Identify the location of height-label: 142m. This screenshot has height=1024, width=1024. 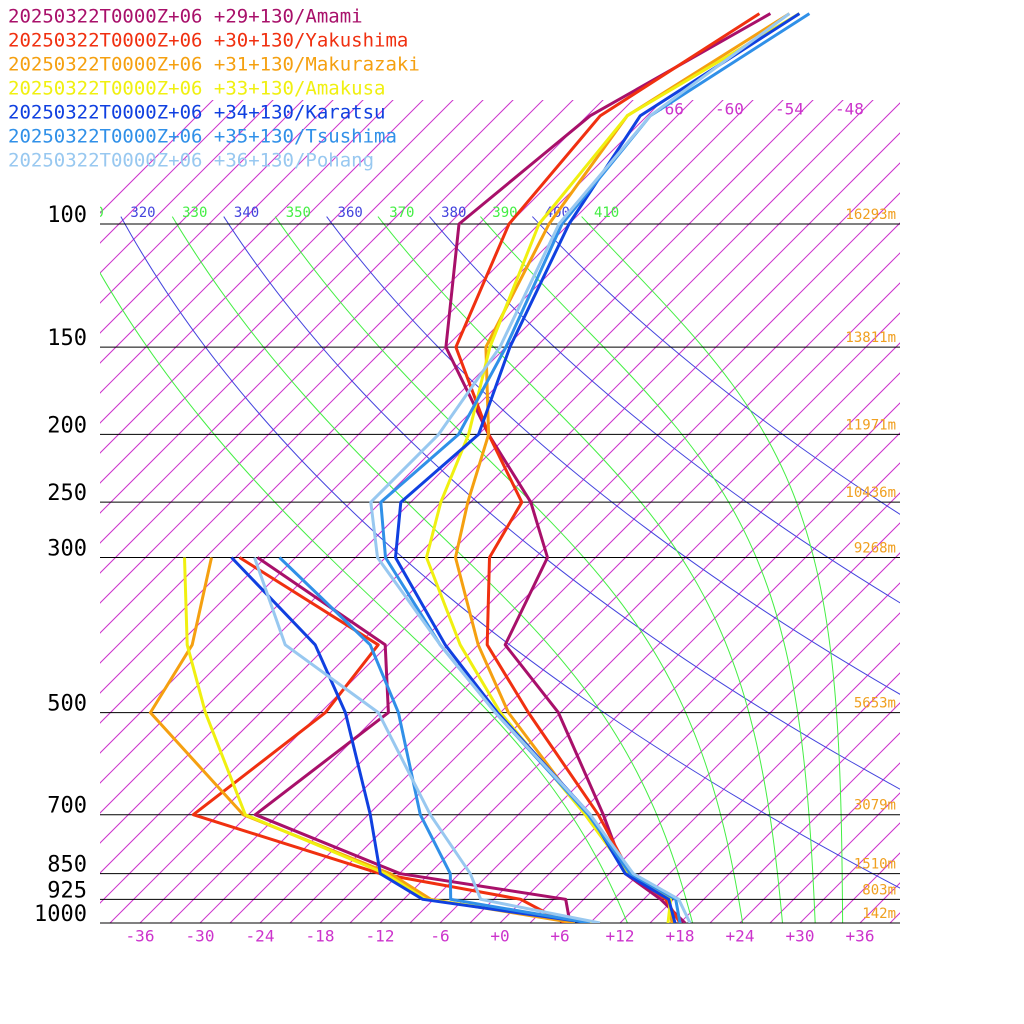
(879, 914).